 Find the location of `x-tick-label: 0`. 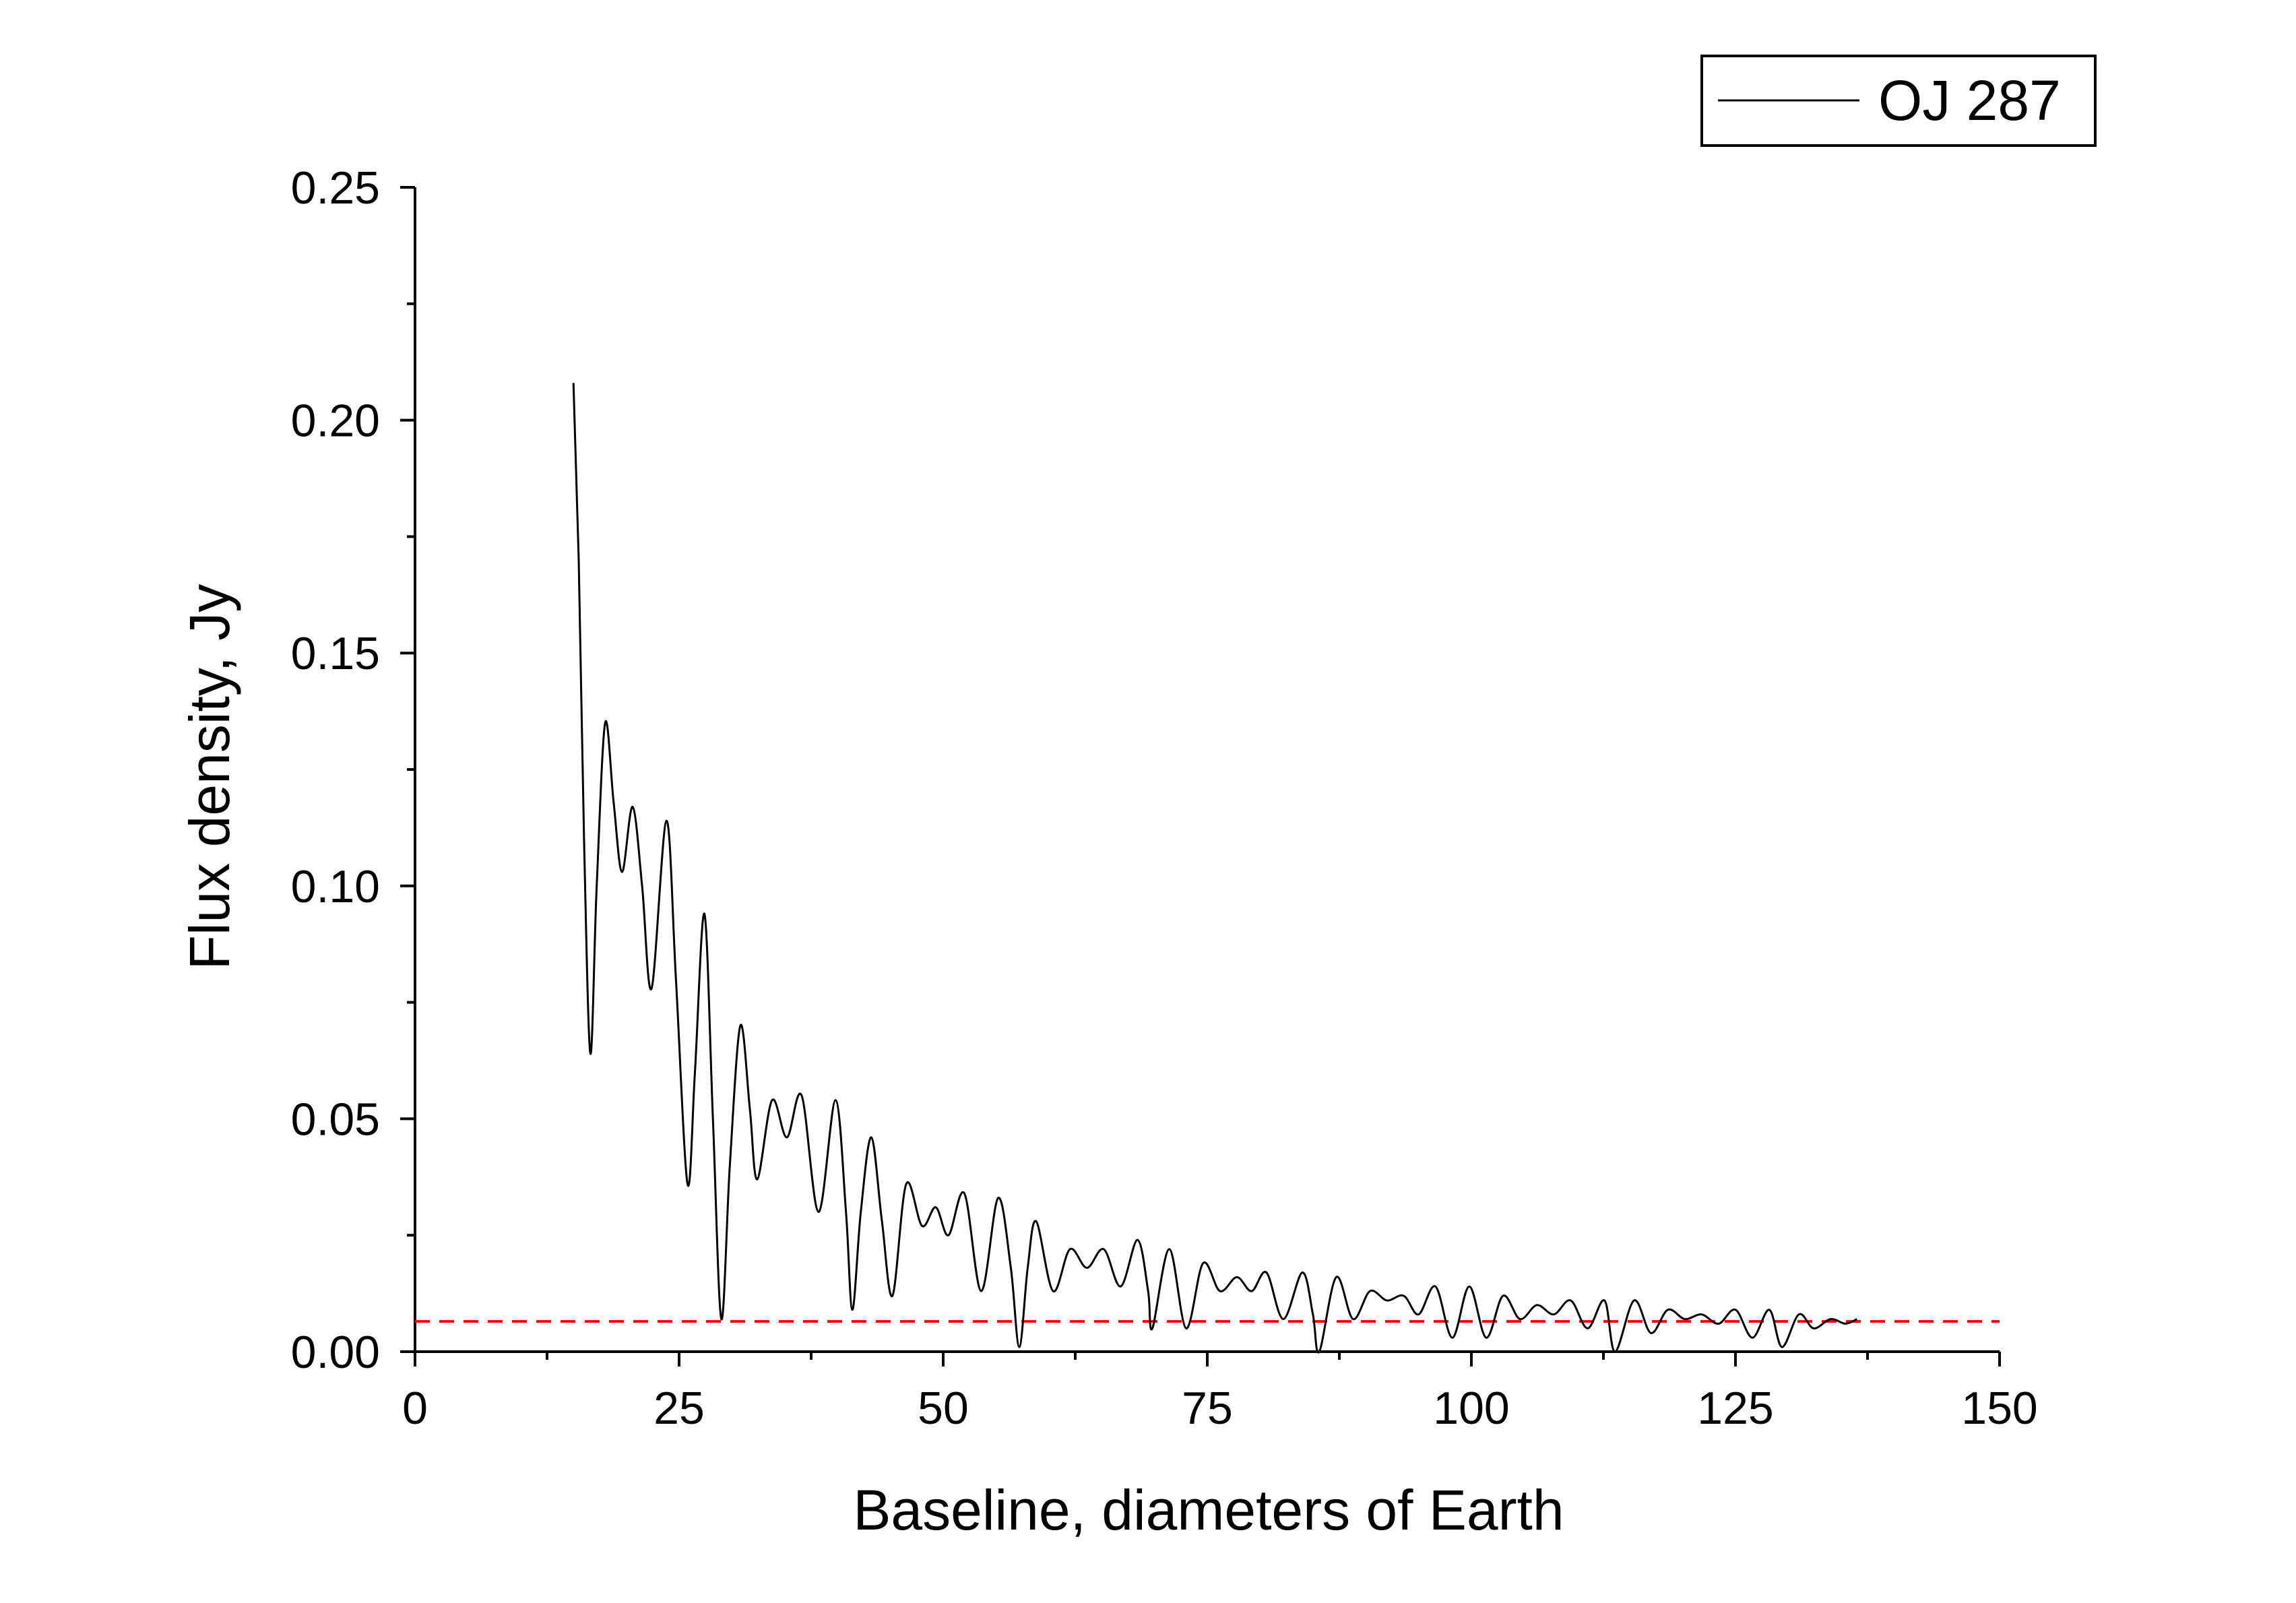

x-tick-label: 0 is located at coordinates (415, 1408).